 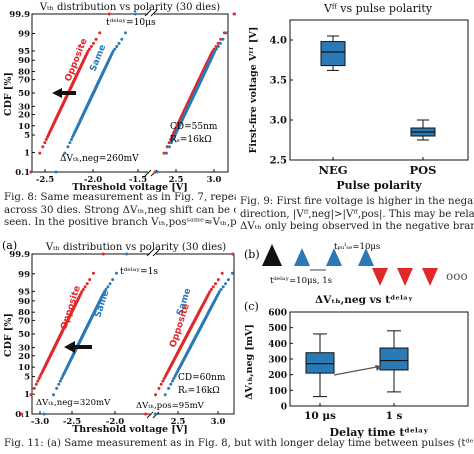 I want to click on fig11a-ylabel: CDF [%], so click(x=8, y=335).